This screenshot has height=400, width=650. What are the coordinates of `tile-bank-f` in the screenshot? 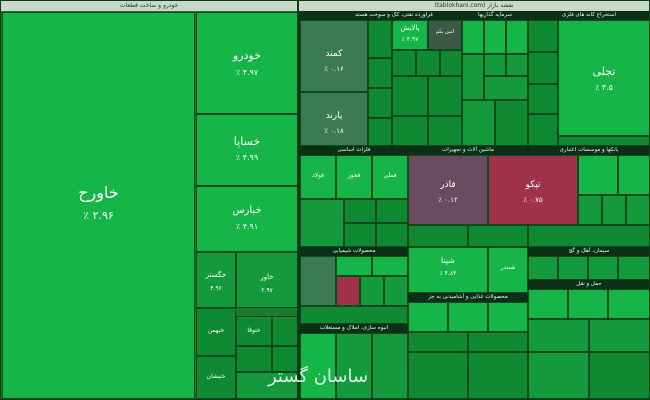 It's located at (588, 236).